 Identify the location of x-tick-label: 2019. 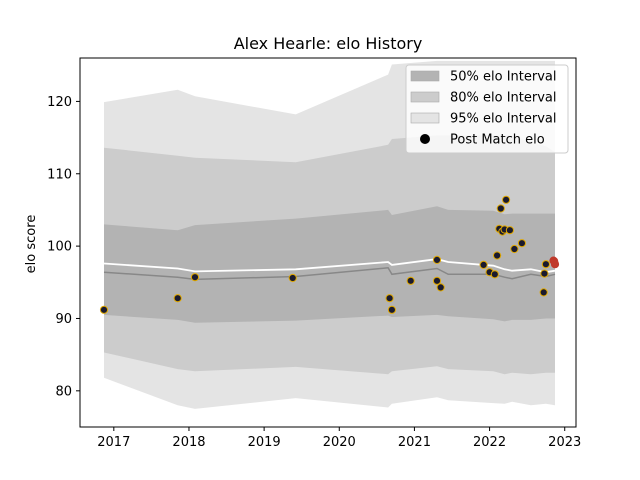
(264, 442).